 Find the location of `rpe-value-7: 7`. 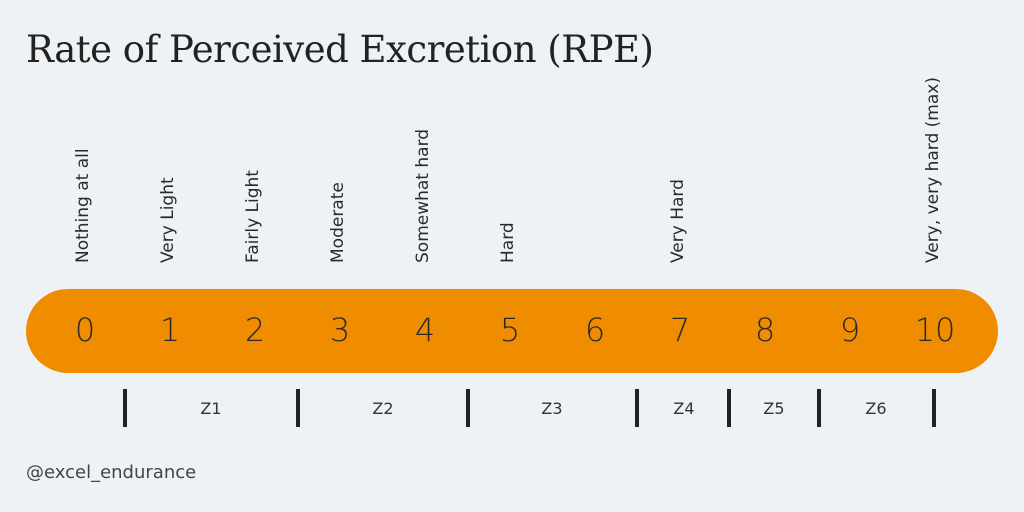

rpe-value-7: 7 is located at coordinates (680, 330).